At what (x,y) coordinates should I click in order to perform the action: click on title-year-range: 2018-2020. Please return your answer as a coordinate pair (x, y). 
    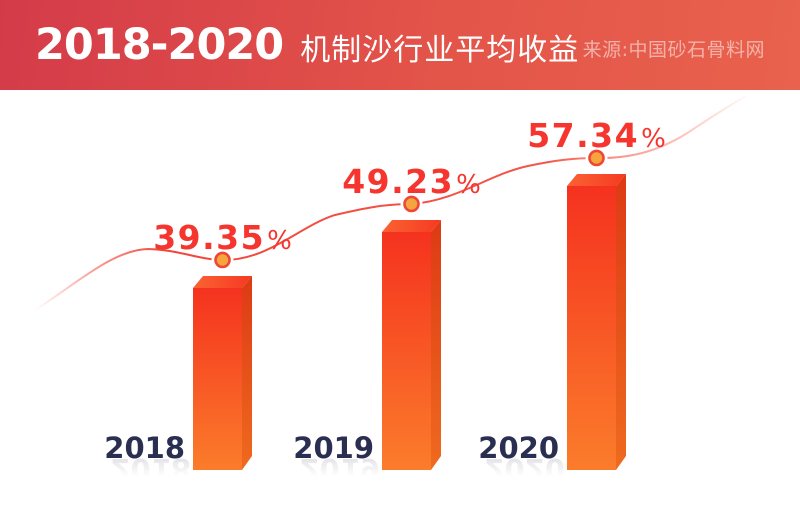
    Looking at the image, I should click on (159, 45).